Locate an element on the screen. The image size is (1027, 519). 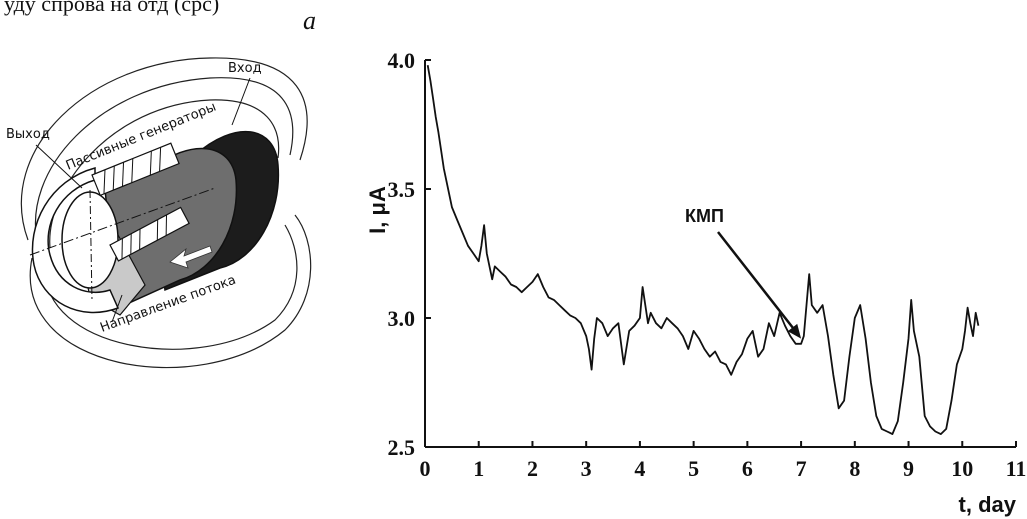
y-axis-title: I, μA is located at coordinates (377, 210).